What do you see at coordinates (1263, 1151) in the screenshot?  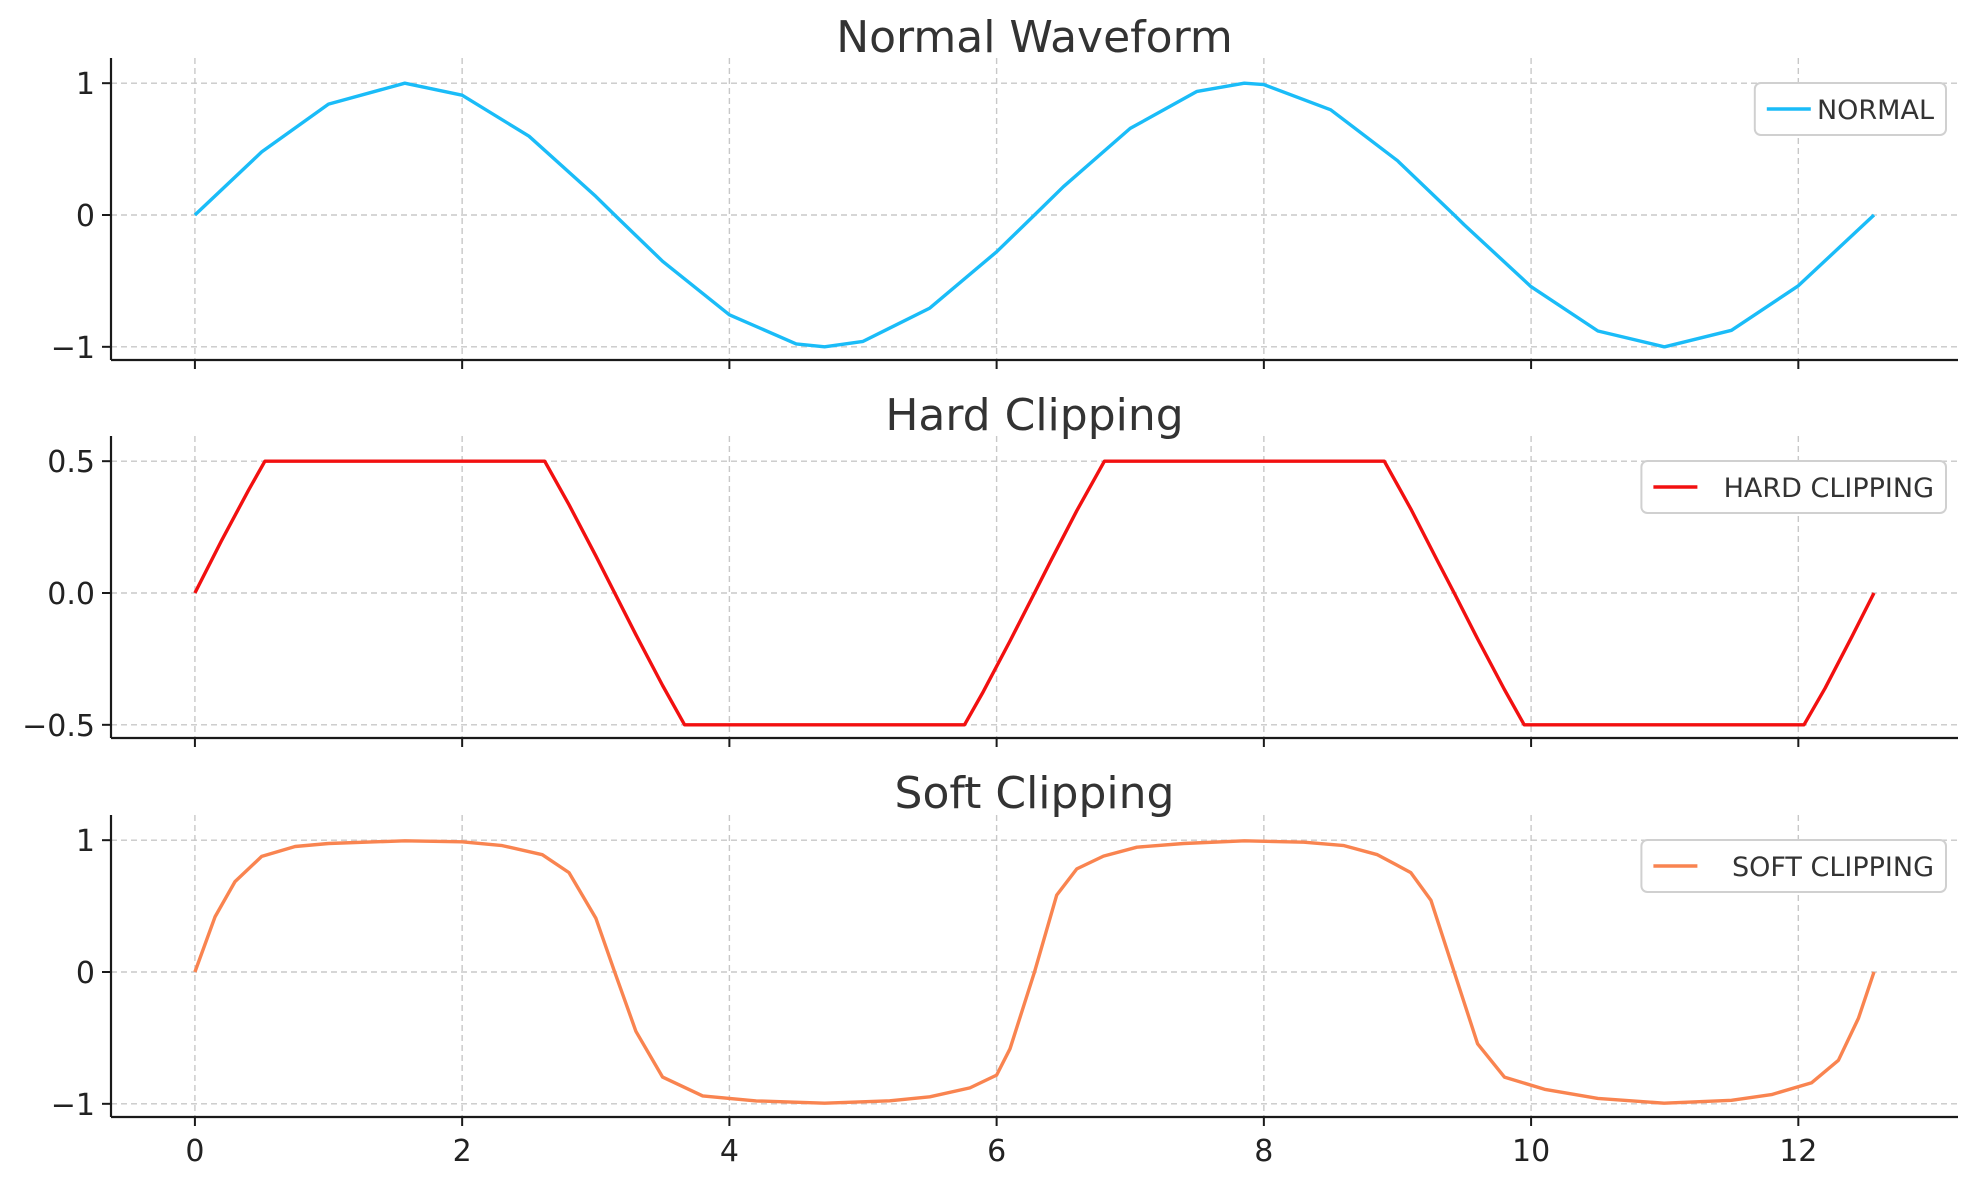 I see `x-tick-label: 8` at bounding box center [1263, 1151].